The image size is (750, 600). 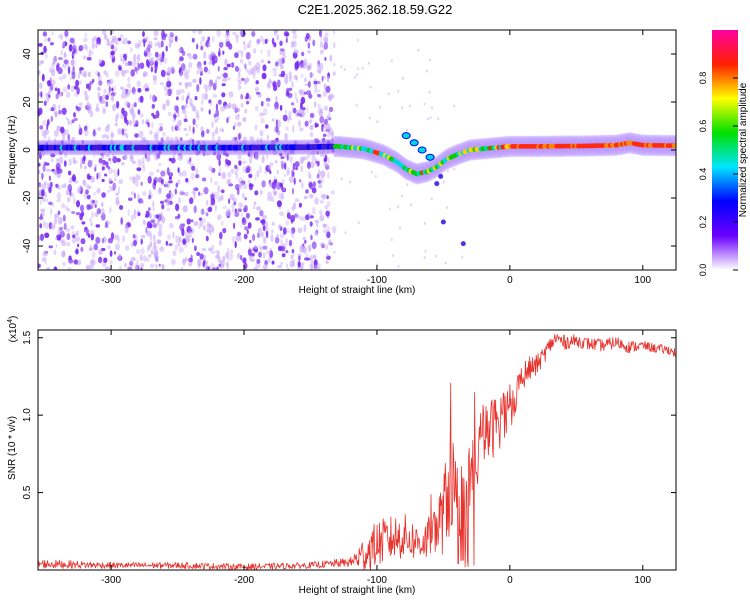 What do you see at coordinates (27, 197) in the screenshot?
I see `spectrogram-y-tick-label: -20` at bounding box center [27, 197].